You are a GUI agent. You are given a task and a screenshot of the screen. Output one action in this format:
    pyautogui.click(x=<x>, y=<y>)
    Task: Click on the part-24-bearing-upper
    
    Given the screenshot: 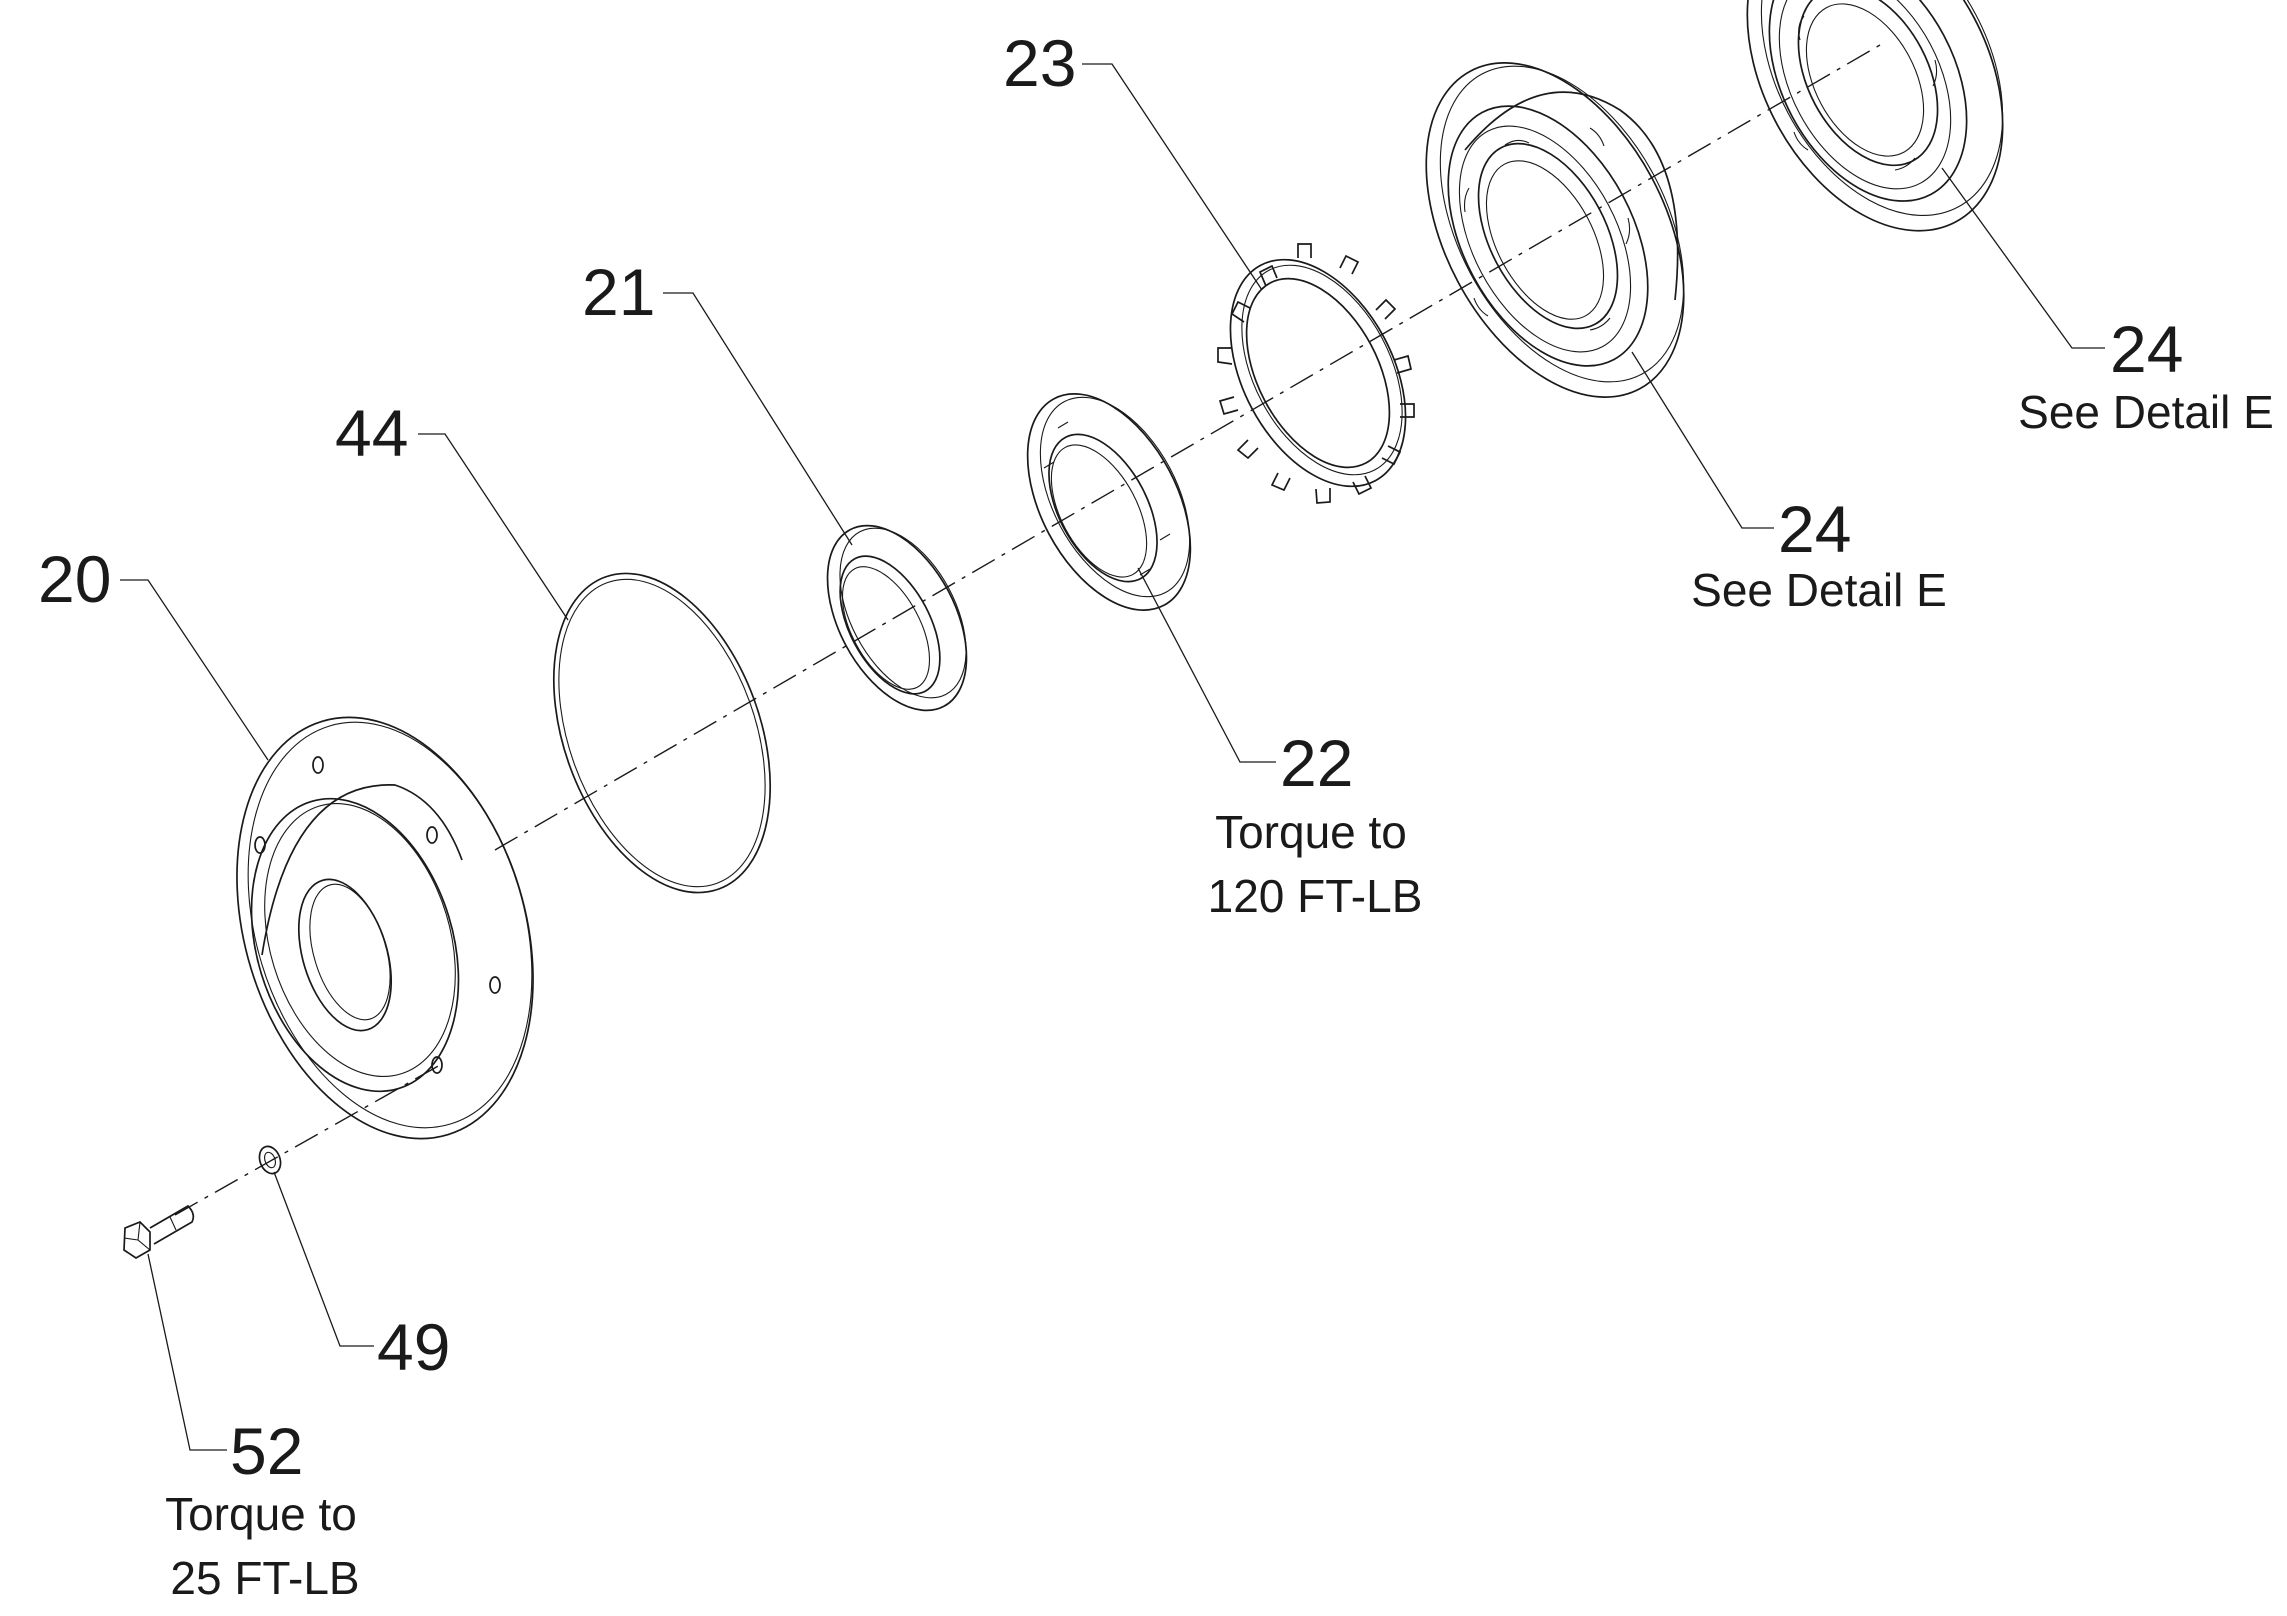 What is the action you would take?
    pyautogui.click(x=1875, y=116)
    